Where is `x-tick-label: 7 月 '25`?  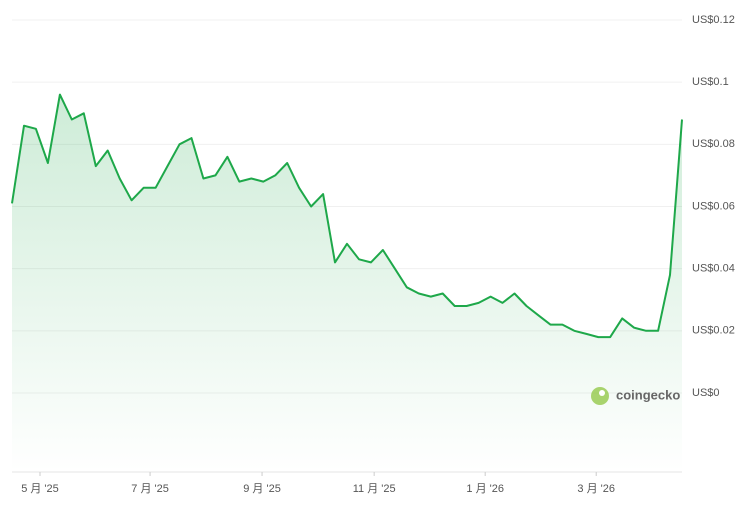 x-tick-label: 7 月 '25 is located at coordinates (150, 489).